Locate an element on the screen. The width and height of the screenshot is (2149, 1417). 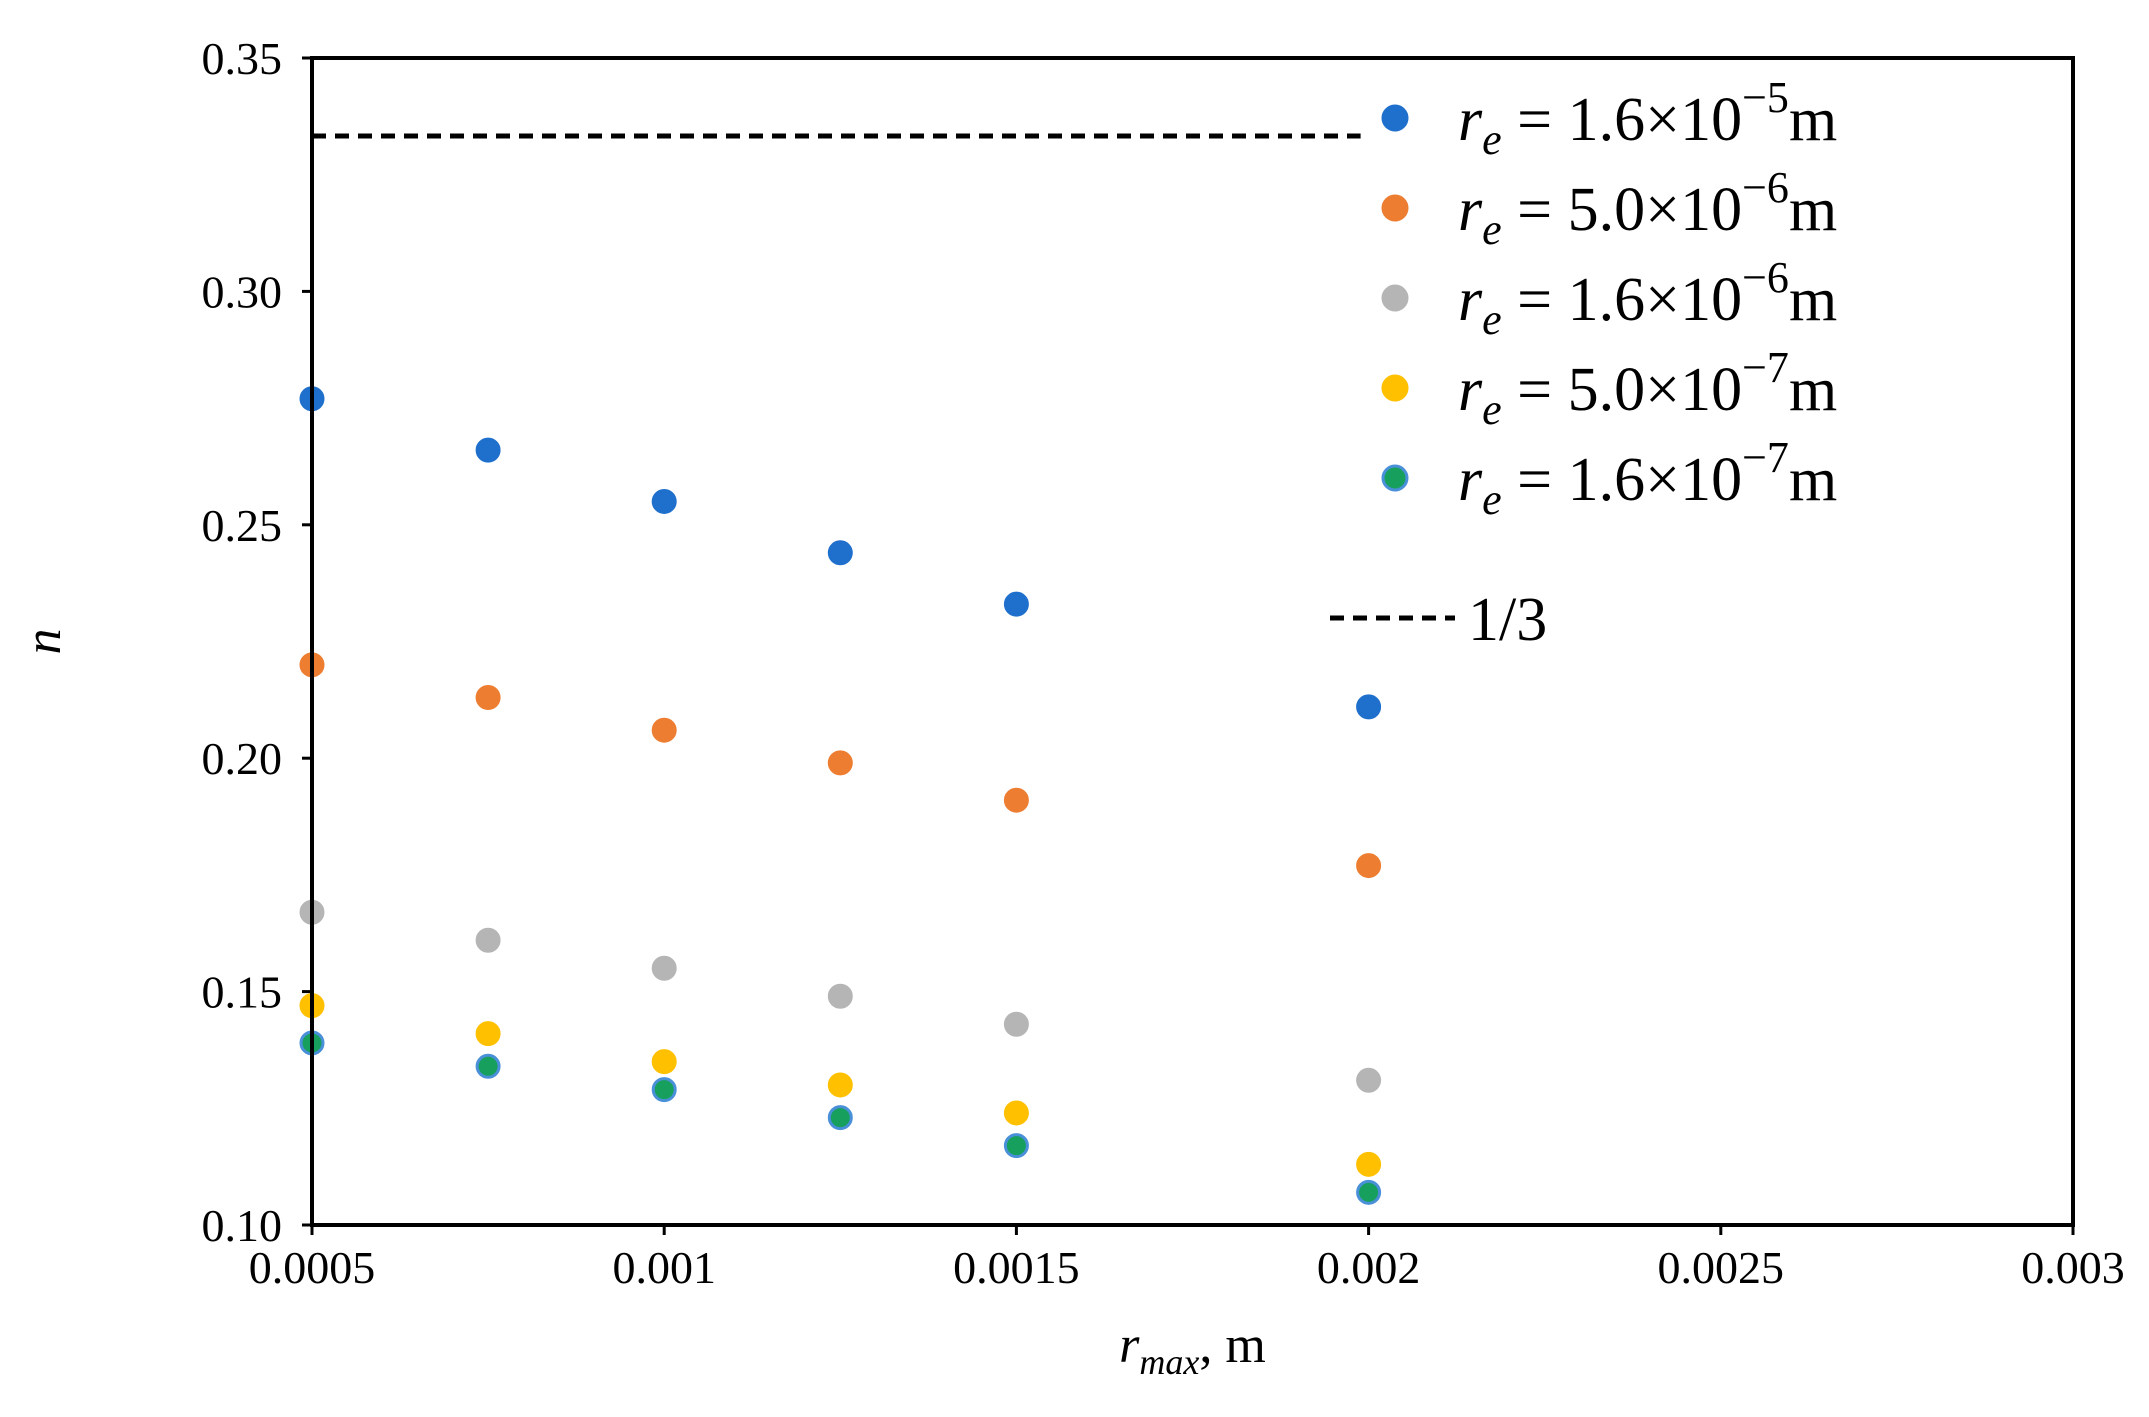
x-tick-label: 0.0015 is located at coordinates (1016, 1267).